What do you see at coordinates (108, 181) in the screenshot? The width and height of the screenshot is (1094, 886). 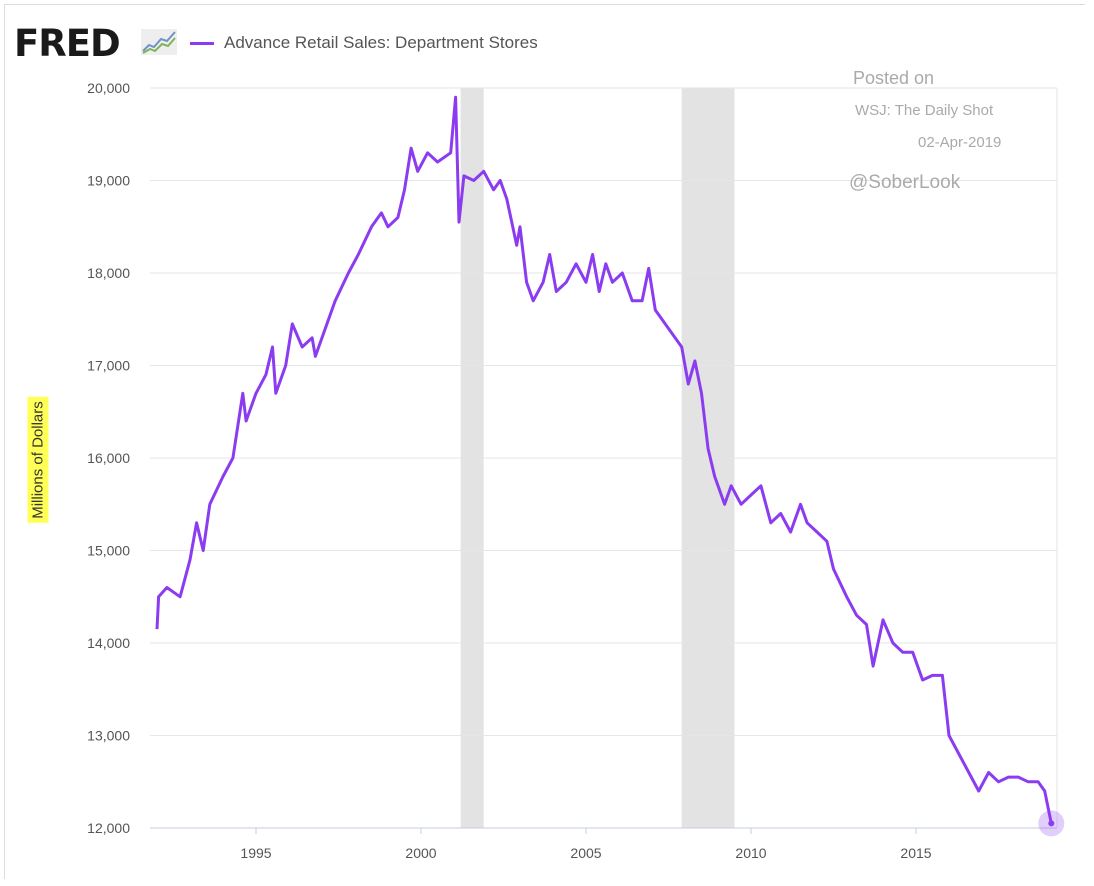 I see `y-tick-label: 19,000` at bounding box center [108, 181].